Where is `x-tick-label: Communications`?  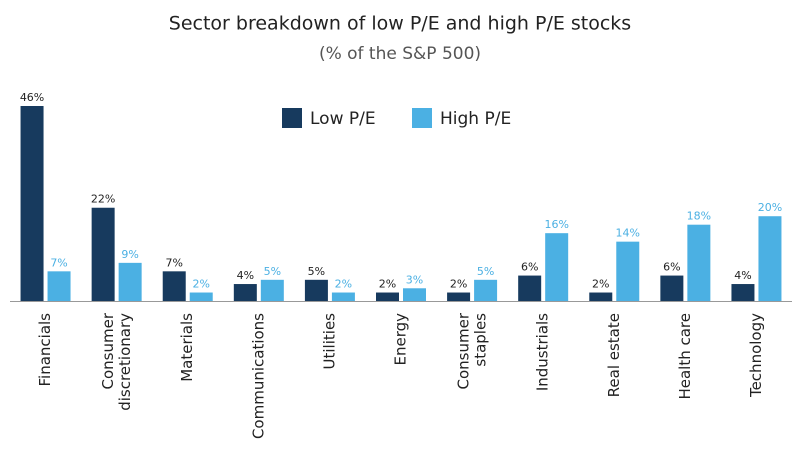 x-tick-label: Communications is located at coordinates (258, 376).